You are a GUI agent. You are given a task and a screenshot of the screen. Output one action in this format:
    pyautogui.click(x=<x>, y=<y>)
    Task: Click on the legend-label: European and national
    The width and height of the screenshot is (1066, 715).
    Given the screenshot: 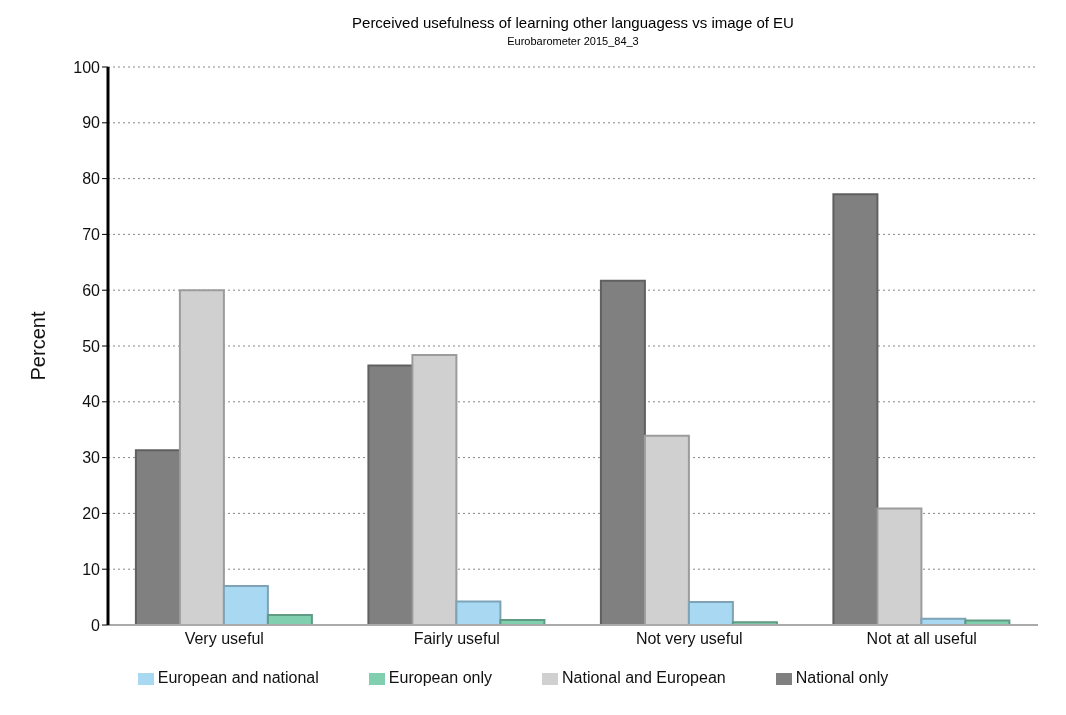 What is the action you would take?
    pyautogui.click(x=238, y=677)
    